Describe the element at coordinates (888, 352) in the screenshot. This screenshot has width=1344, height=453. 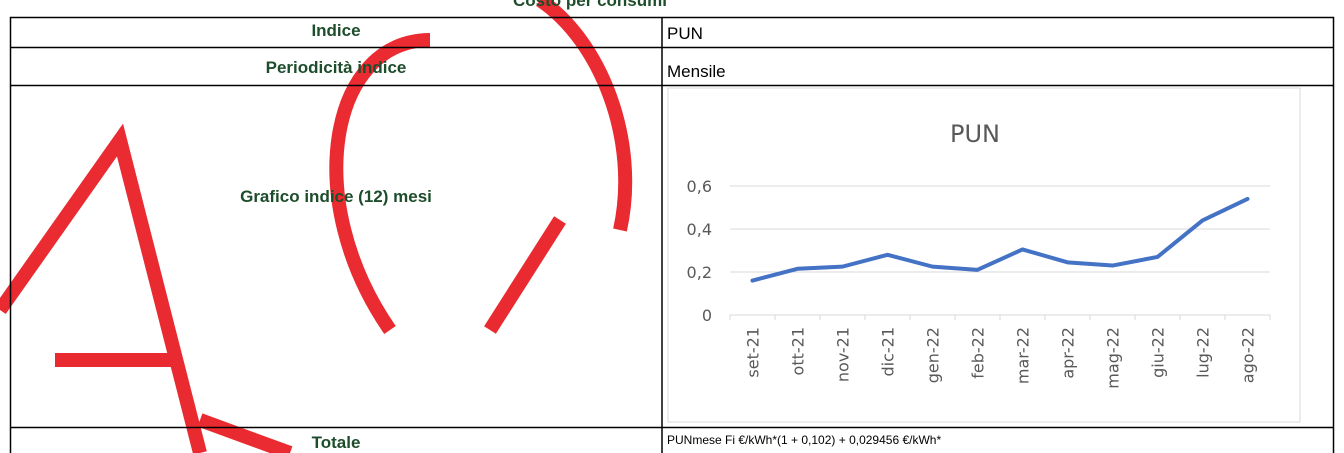
I see `x-tick-label: dic-21` at that location.